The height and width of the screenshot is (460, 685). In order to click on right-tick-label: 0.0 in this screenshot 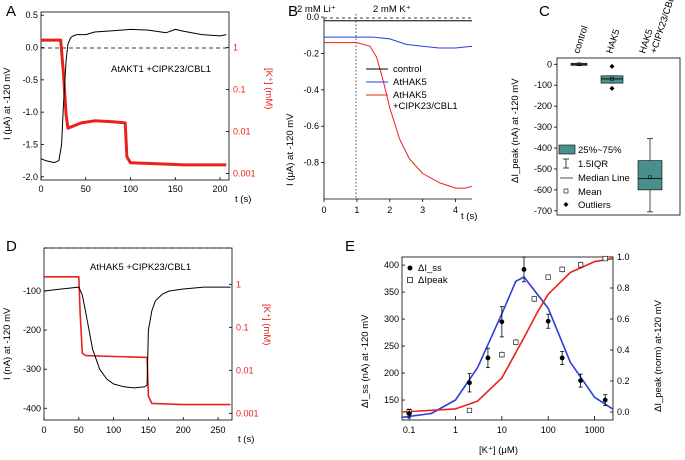, I will do `click(623, 412)`.